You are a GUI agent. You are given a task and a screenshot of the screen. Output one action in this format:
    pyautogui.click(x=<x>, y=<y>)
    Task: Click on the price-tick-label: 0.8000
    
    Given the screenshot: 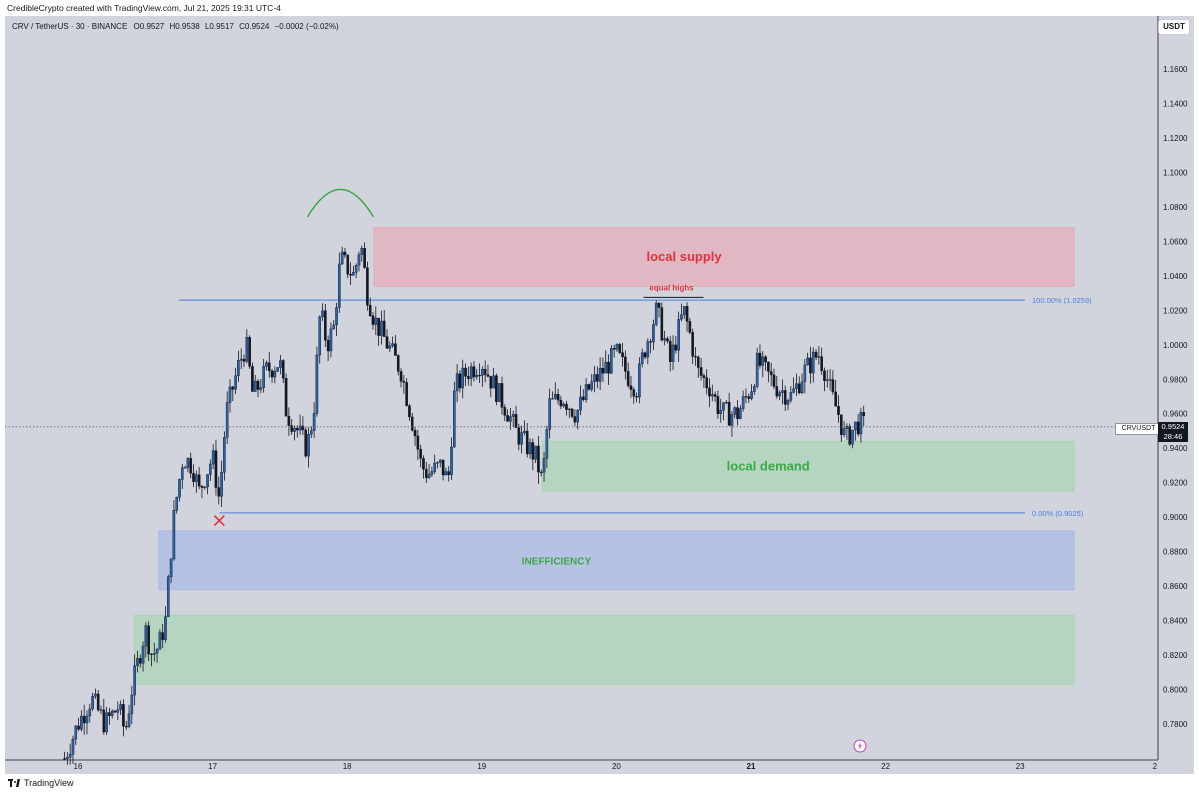 What is the action you would take?
    pyautogui.click(x=1175, y=690)
    